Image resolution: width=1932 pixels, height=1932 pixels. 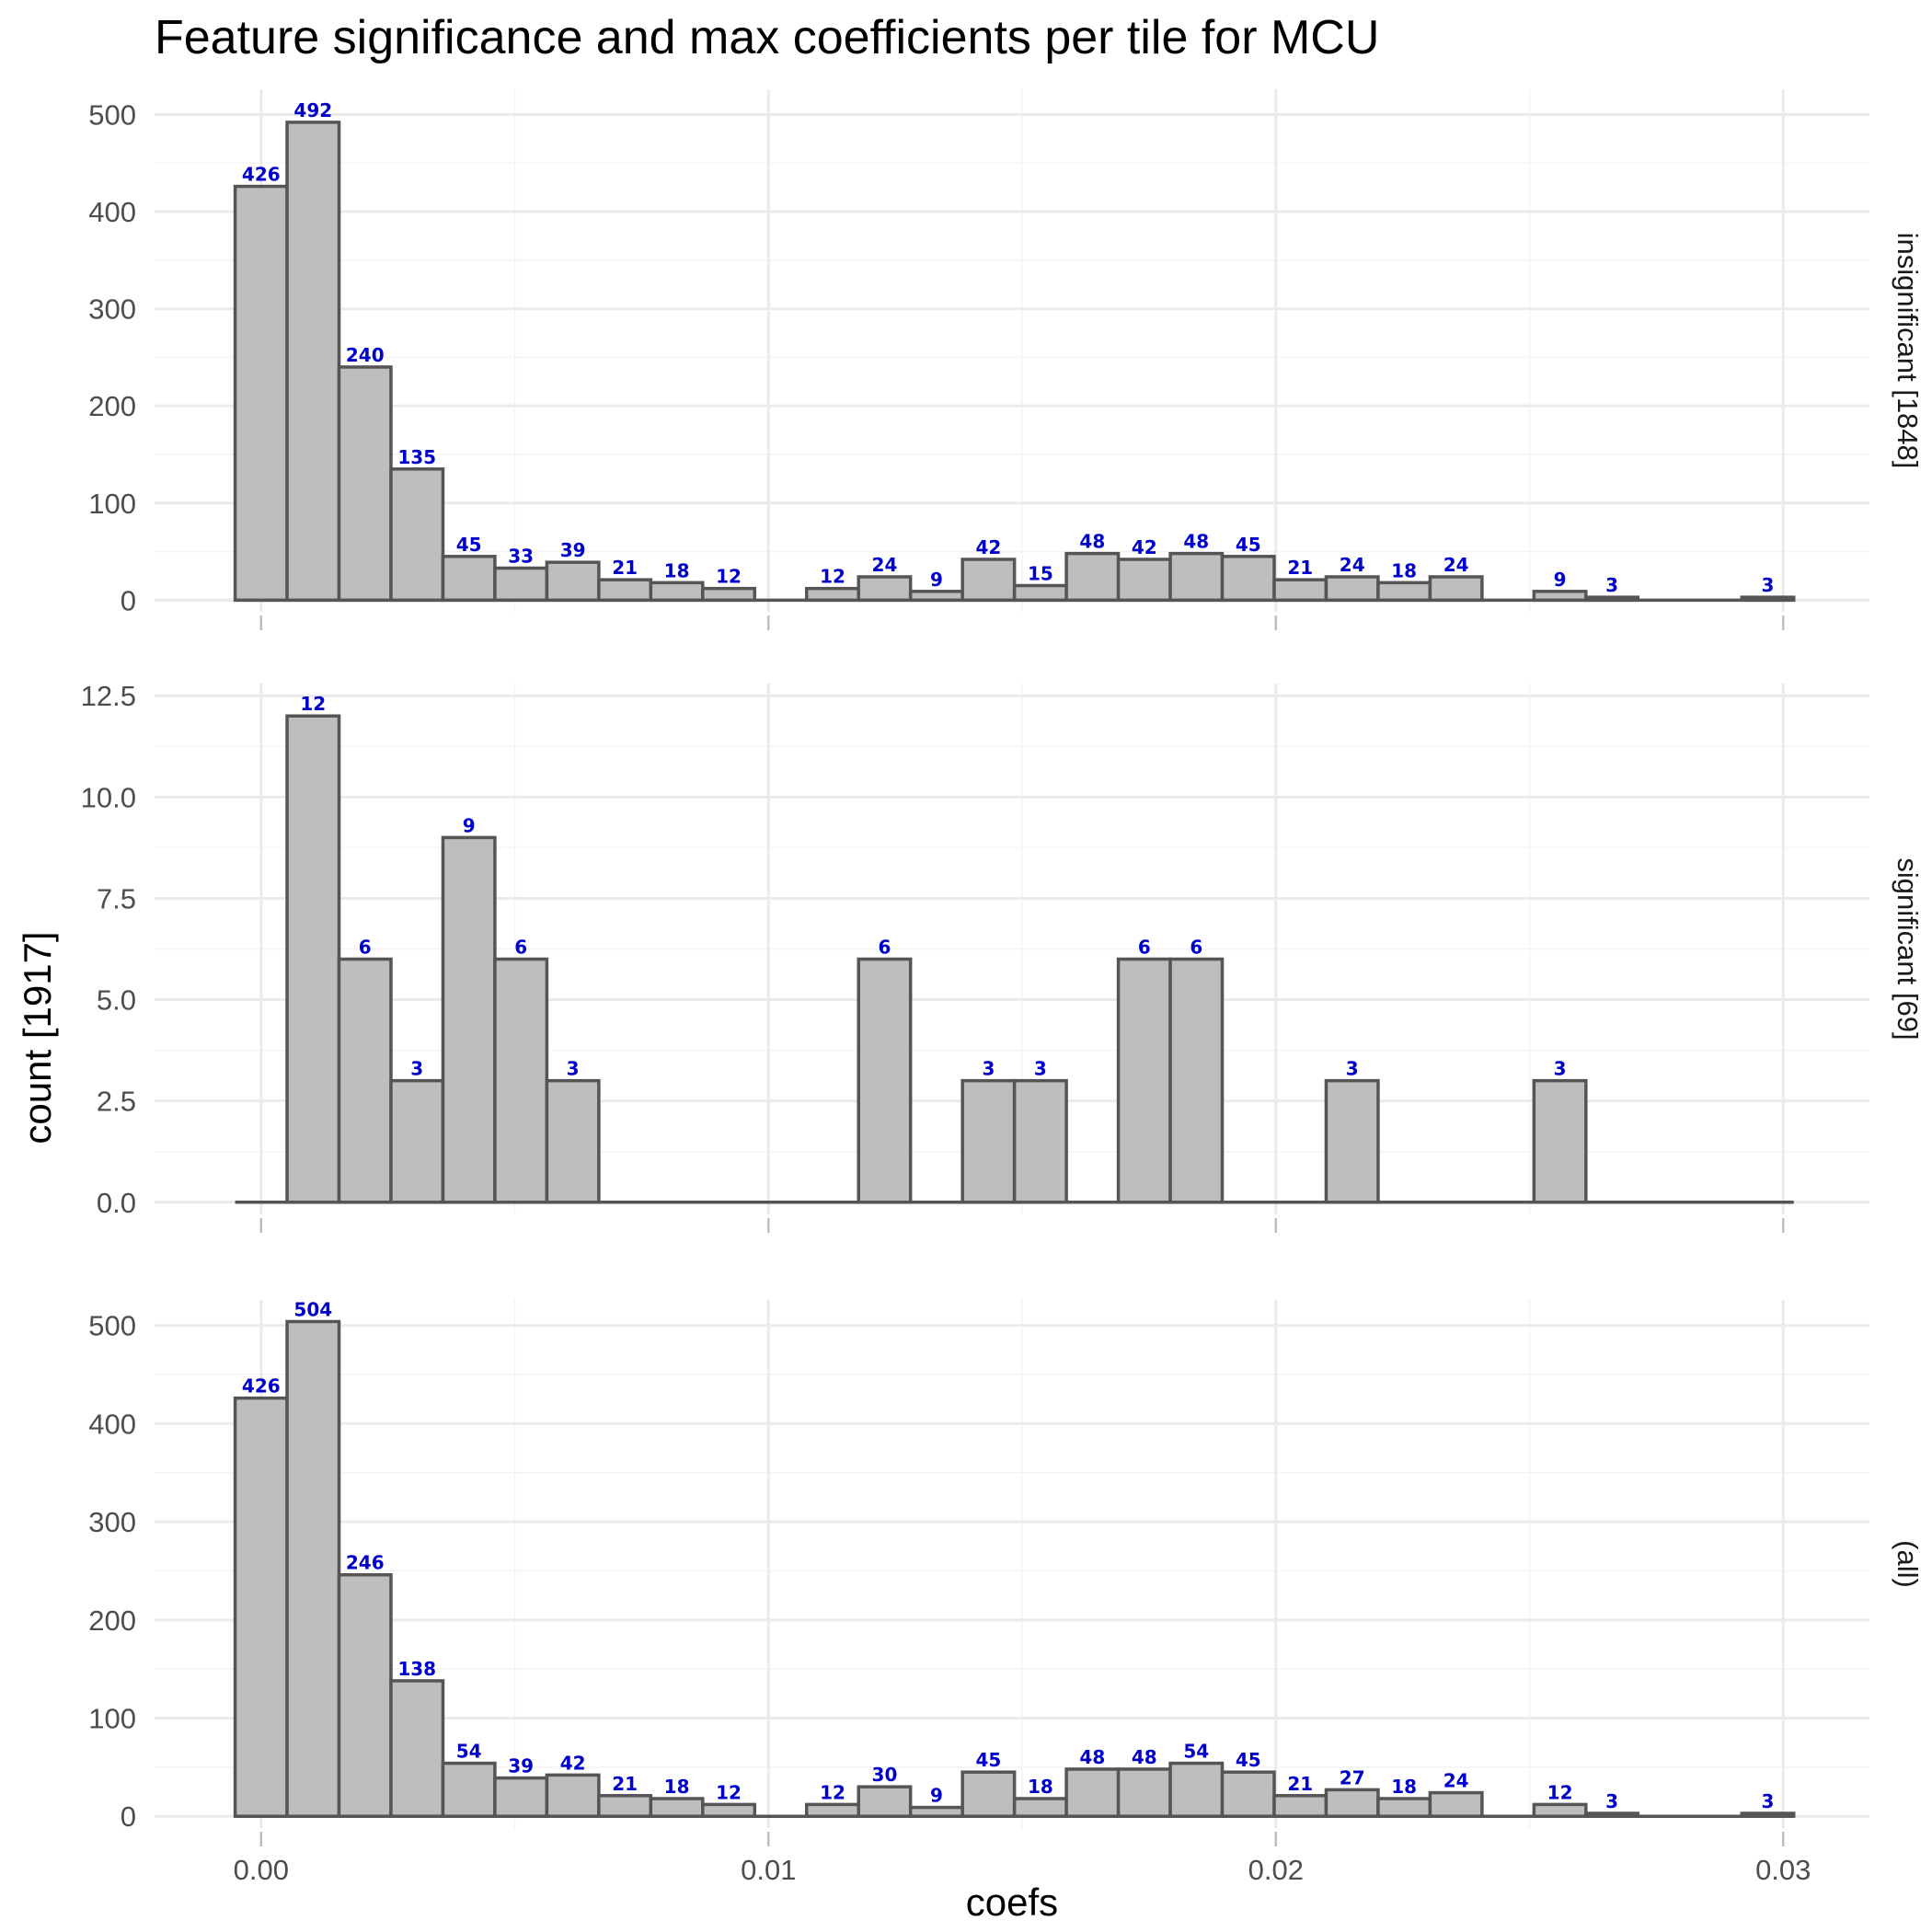 I want to click on bar-count-label: 30, so click(x=885, y=1775).